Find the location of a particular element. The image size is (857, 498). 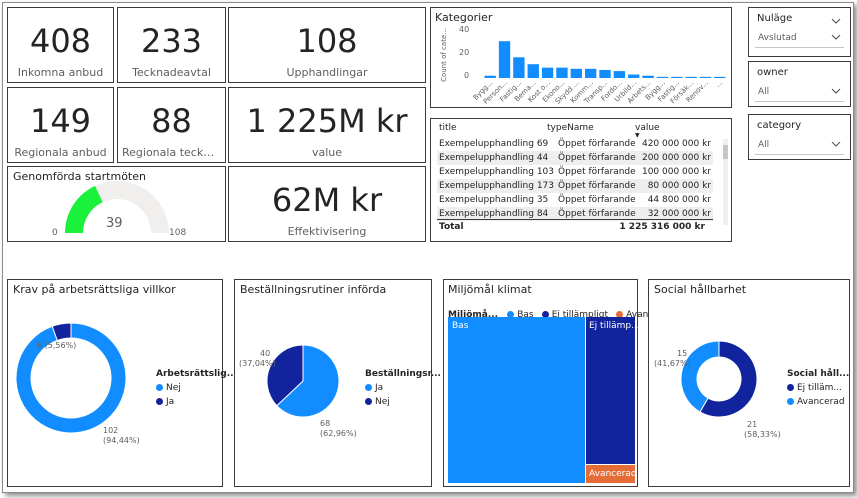

donut-title: Social hållbarhet is located at coordinates (700, 289).